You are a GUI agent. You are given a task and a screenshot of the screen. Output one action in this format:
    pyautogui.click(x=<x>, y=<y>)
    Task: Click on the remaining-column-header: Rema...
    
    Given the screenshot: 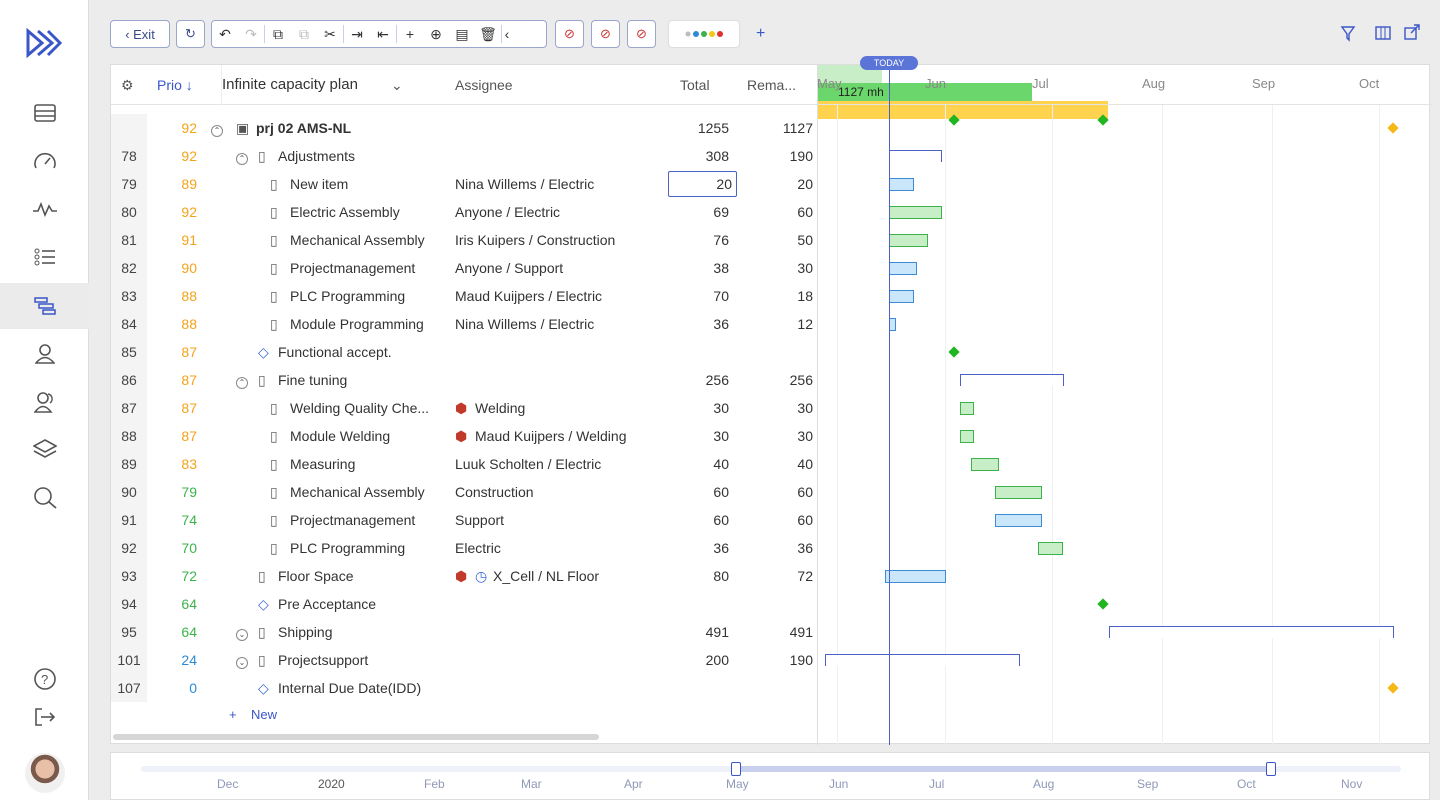 What is the action you would take?
    pyautogui.click(x=772, y=85)
    